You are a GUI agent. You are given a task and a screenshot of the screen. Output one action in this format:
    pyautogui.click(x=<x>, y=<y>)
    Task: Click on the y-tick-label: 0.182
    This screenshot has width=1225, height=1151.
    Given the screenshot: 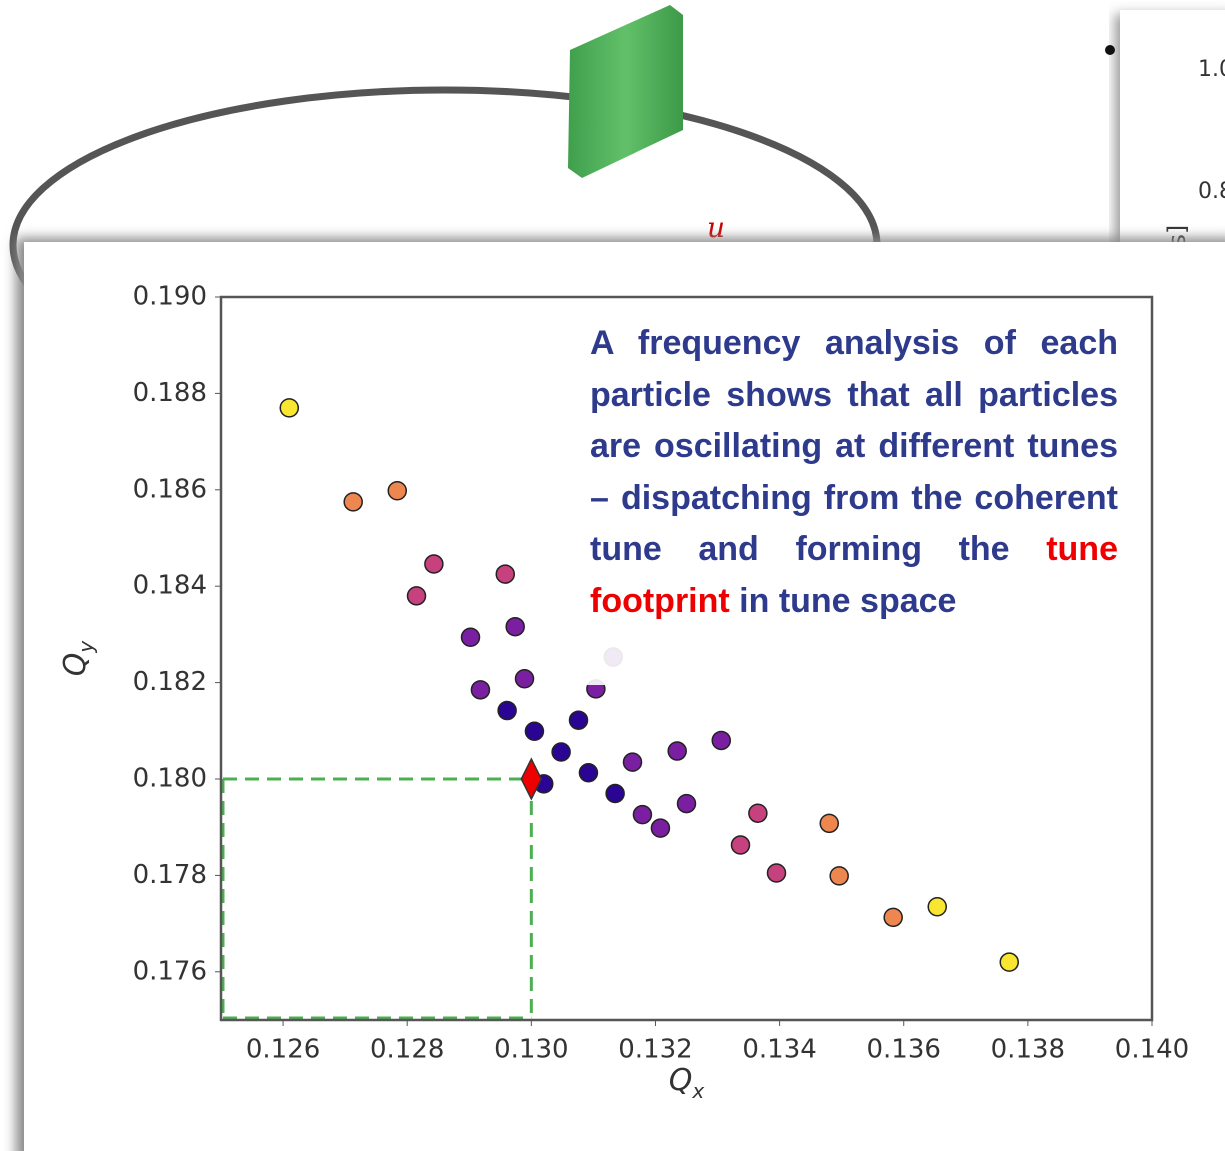 What is the action you would take?
    pyautogui.click(x=170, y=682)
    